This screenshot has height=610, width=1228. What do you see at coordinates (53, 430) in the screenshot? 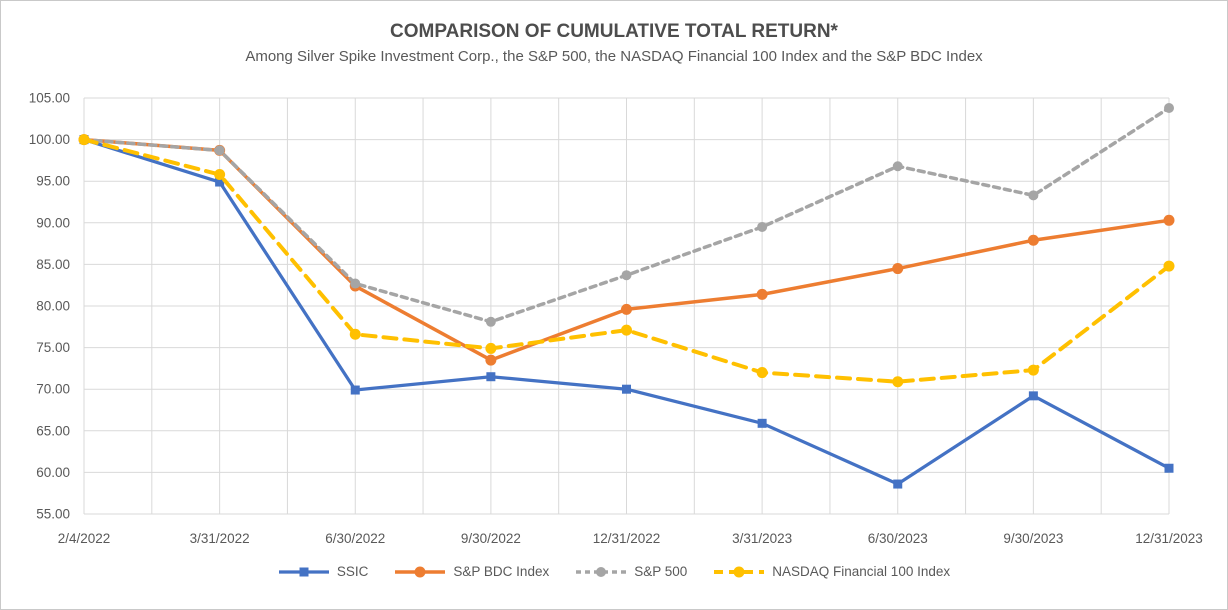
I see `y-tick-label: 65.00` at bounding box center [53, 430].